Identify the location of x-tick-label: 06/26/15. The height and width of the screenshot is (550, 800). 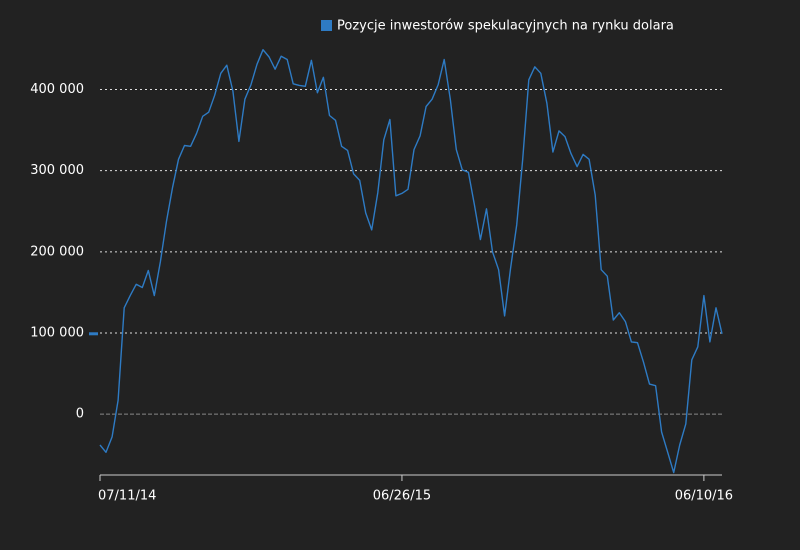
(402, 496).